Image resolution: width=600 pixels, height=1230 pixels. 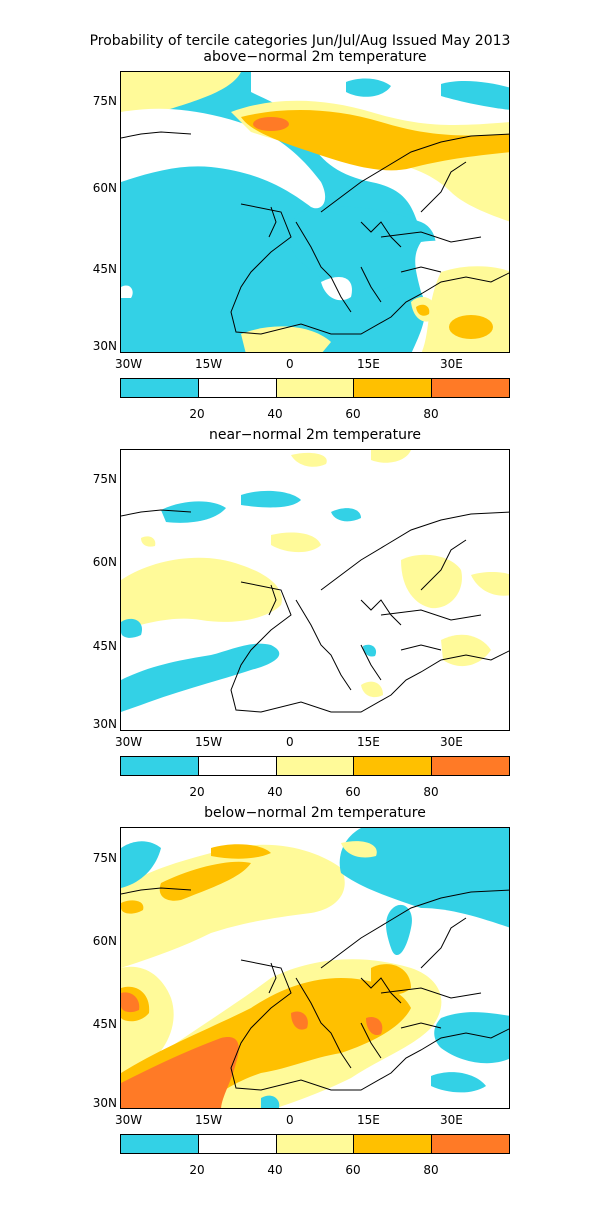 What do you see at coordinates (315, 57) in the screenshot?
I see `panel-title: above−normal 2m temperature` at bounding box center [315, 57].